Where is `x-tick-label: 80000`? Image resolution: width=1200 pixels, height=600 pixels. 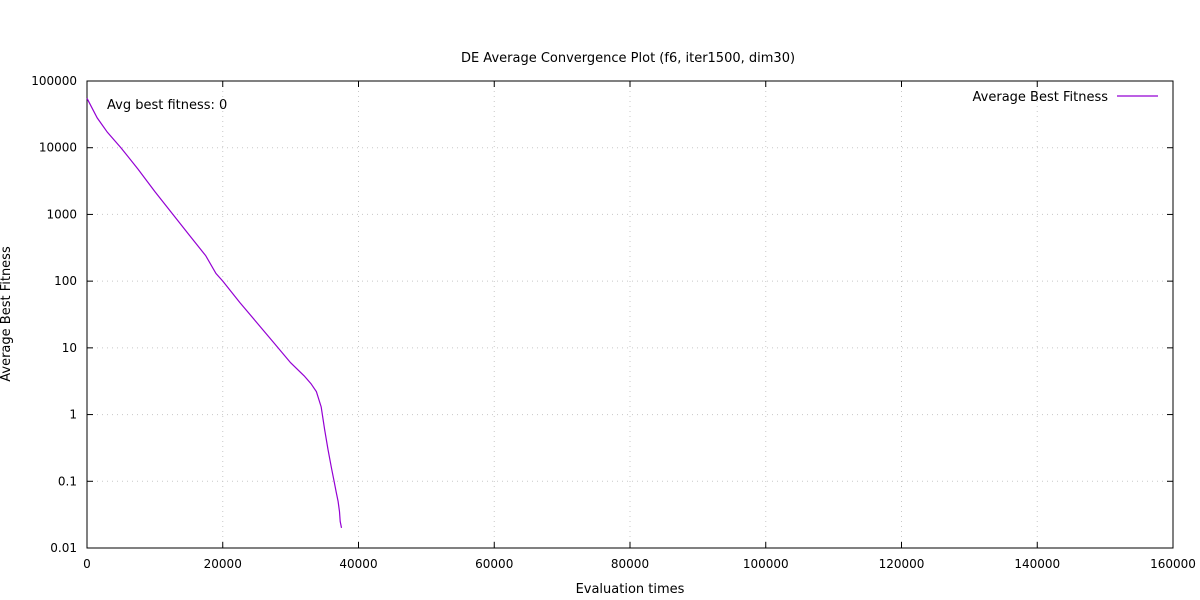 x-tick-label: 80000 is located at coordinates (630, 564).